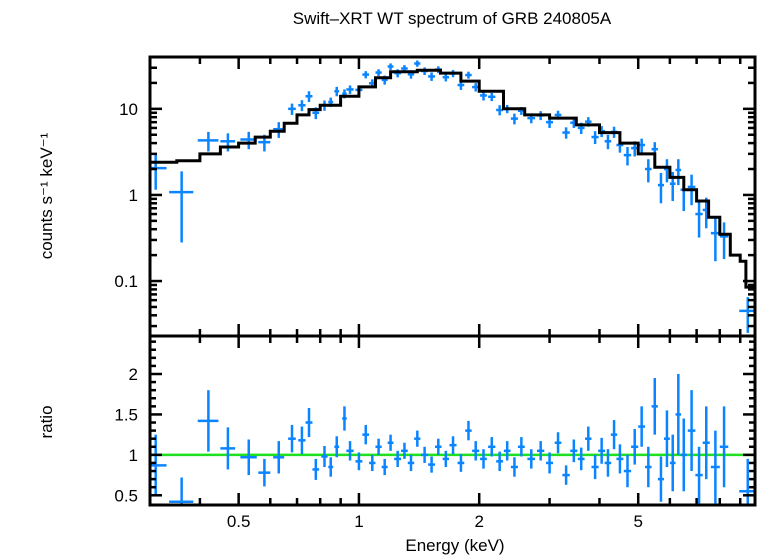 The height and width of the screenshot is (556, 758). What do you see at coordinates (133, 374) in the screenshot?
I see `y-tick-label: 2` at bounding box center [133, 374].